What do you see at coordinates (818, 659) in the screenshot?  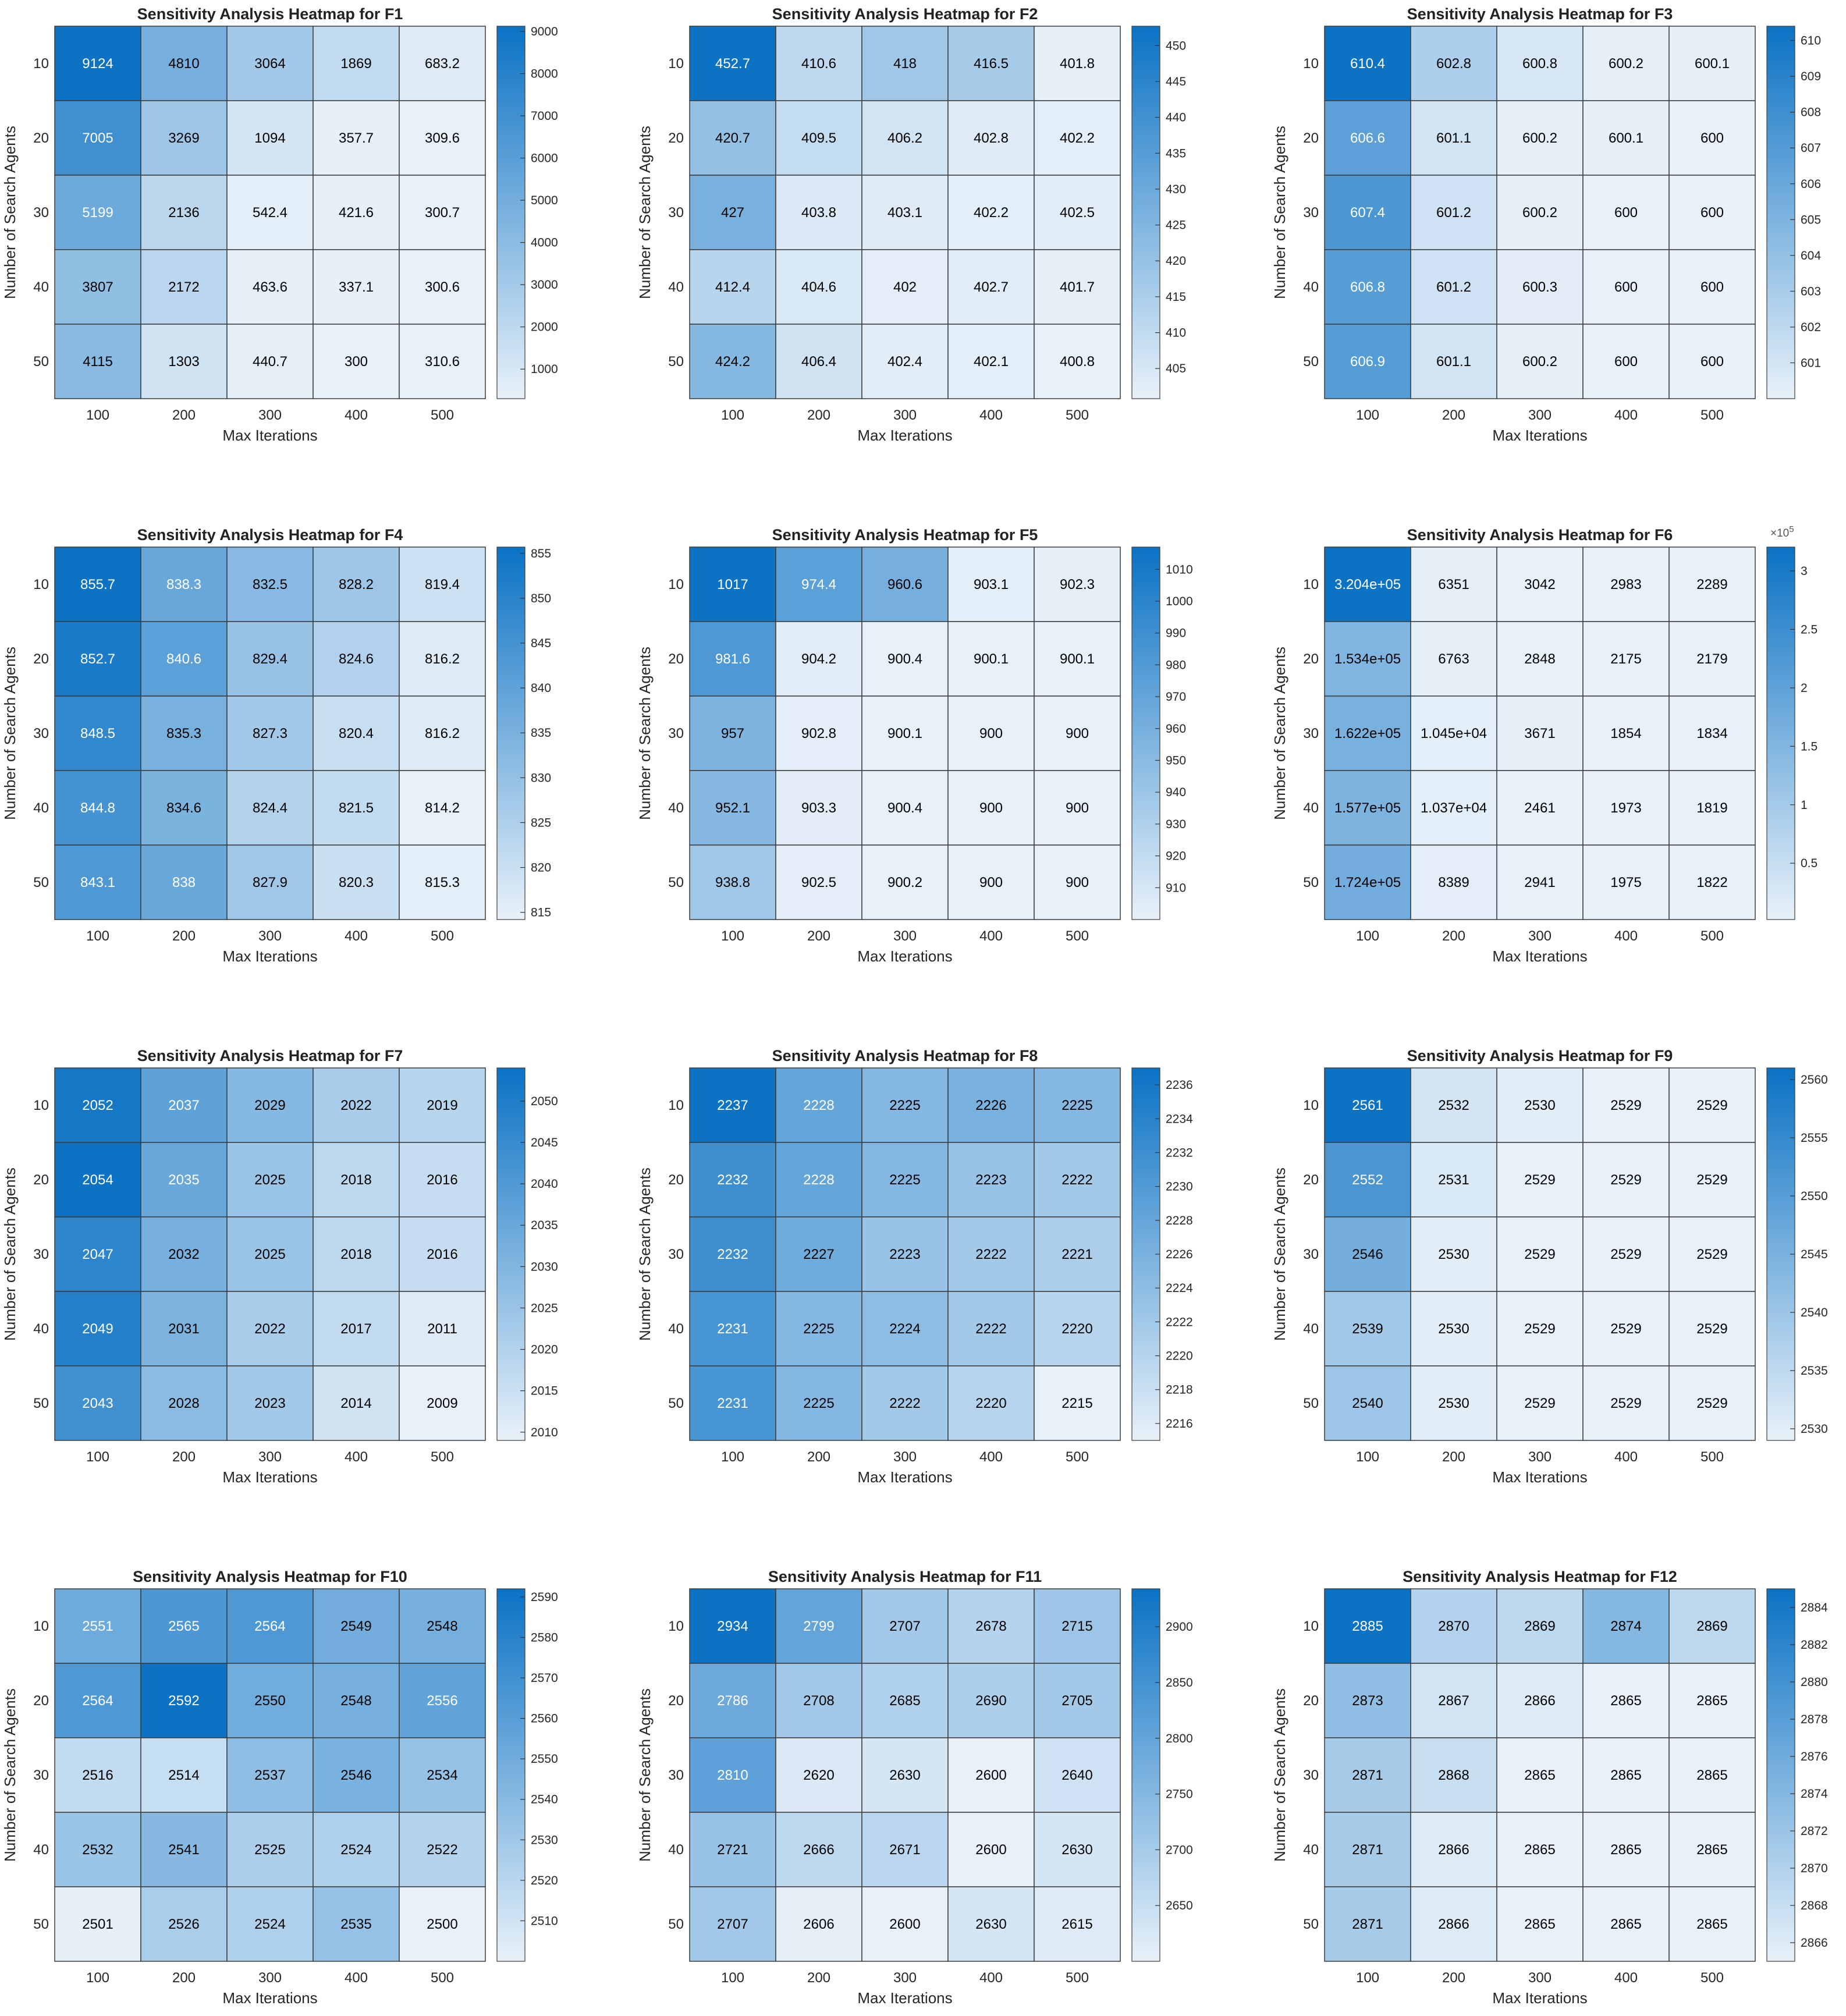 I see `cell-value-label: 904.2` at bounding box center [818, 659].